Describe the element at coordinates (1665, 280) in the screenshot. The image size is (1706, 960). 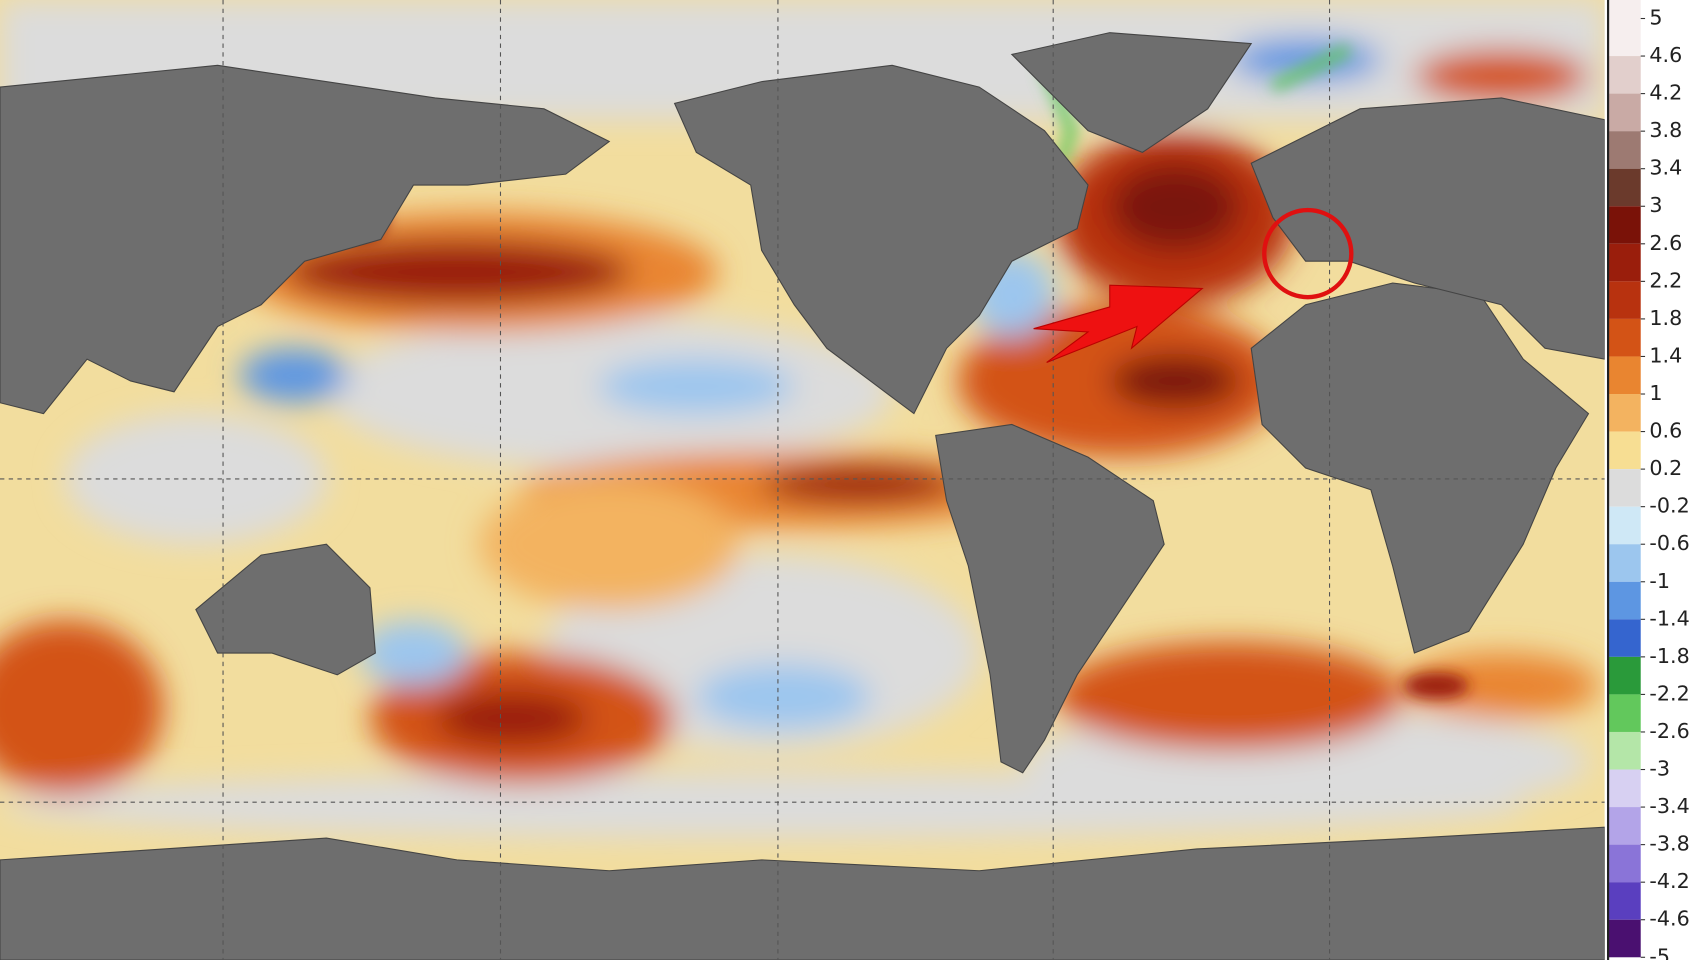
I see `colorbar-label: 2.2` at that location.